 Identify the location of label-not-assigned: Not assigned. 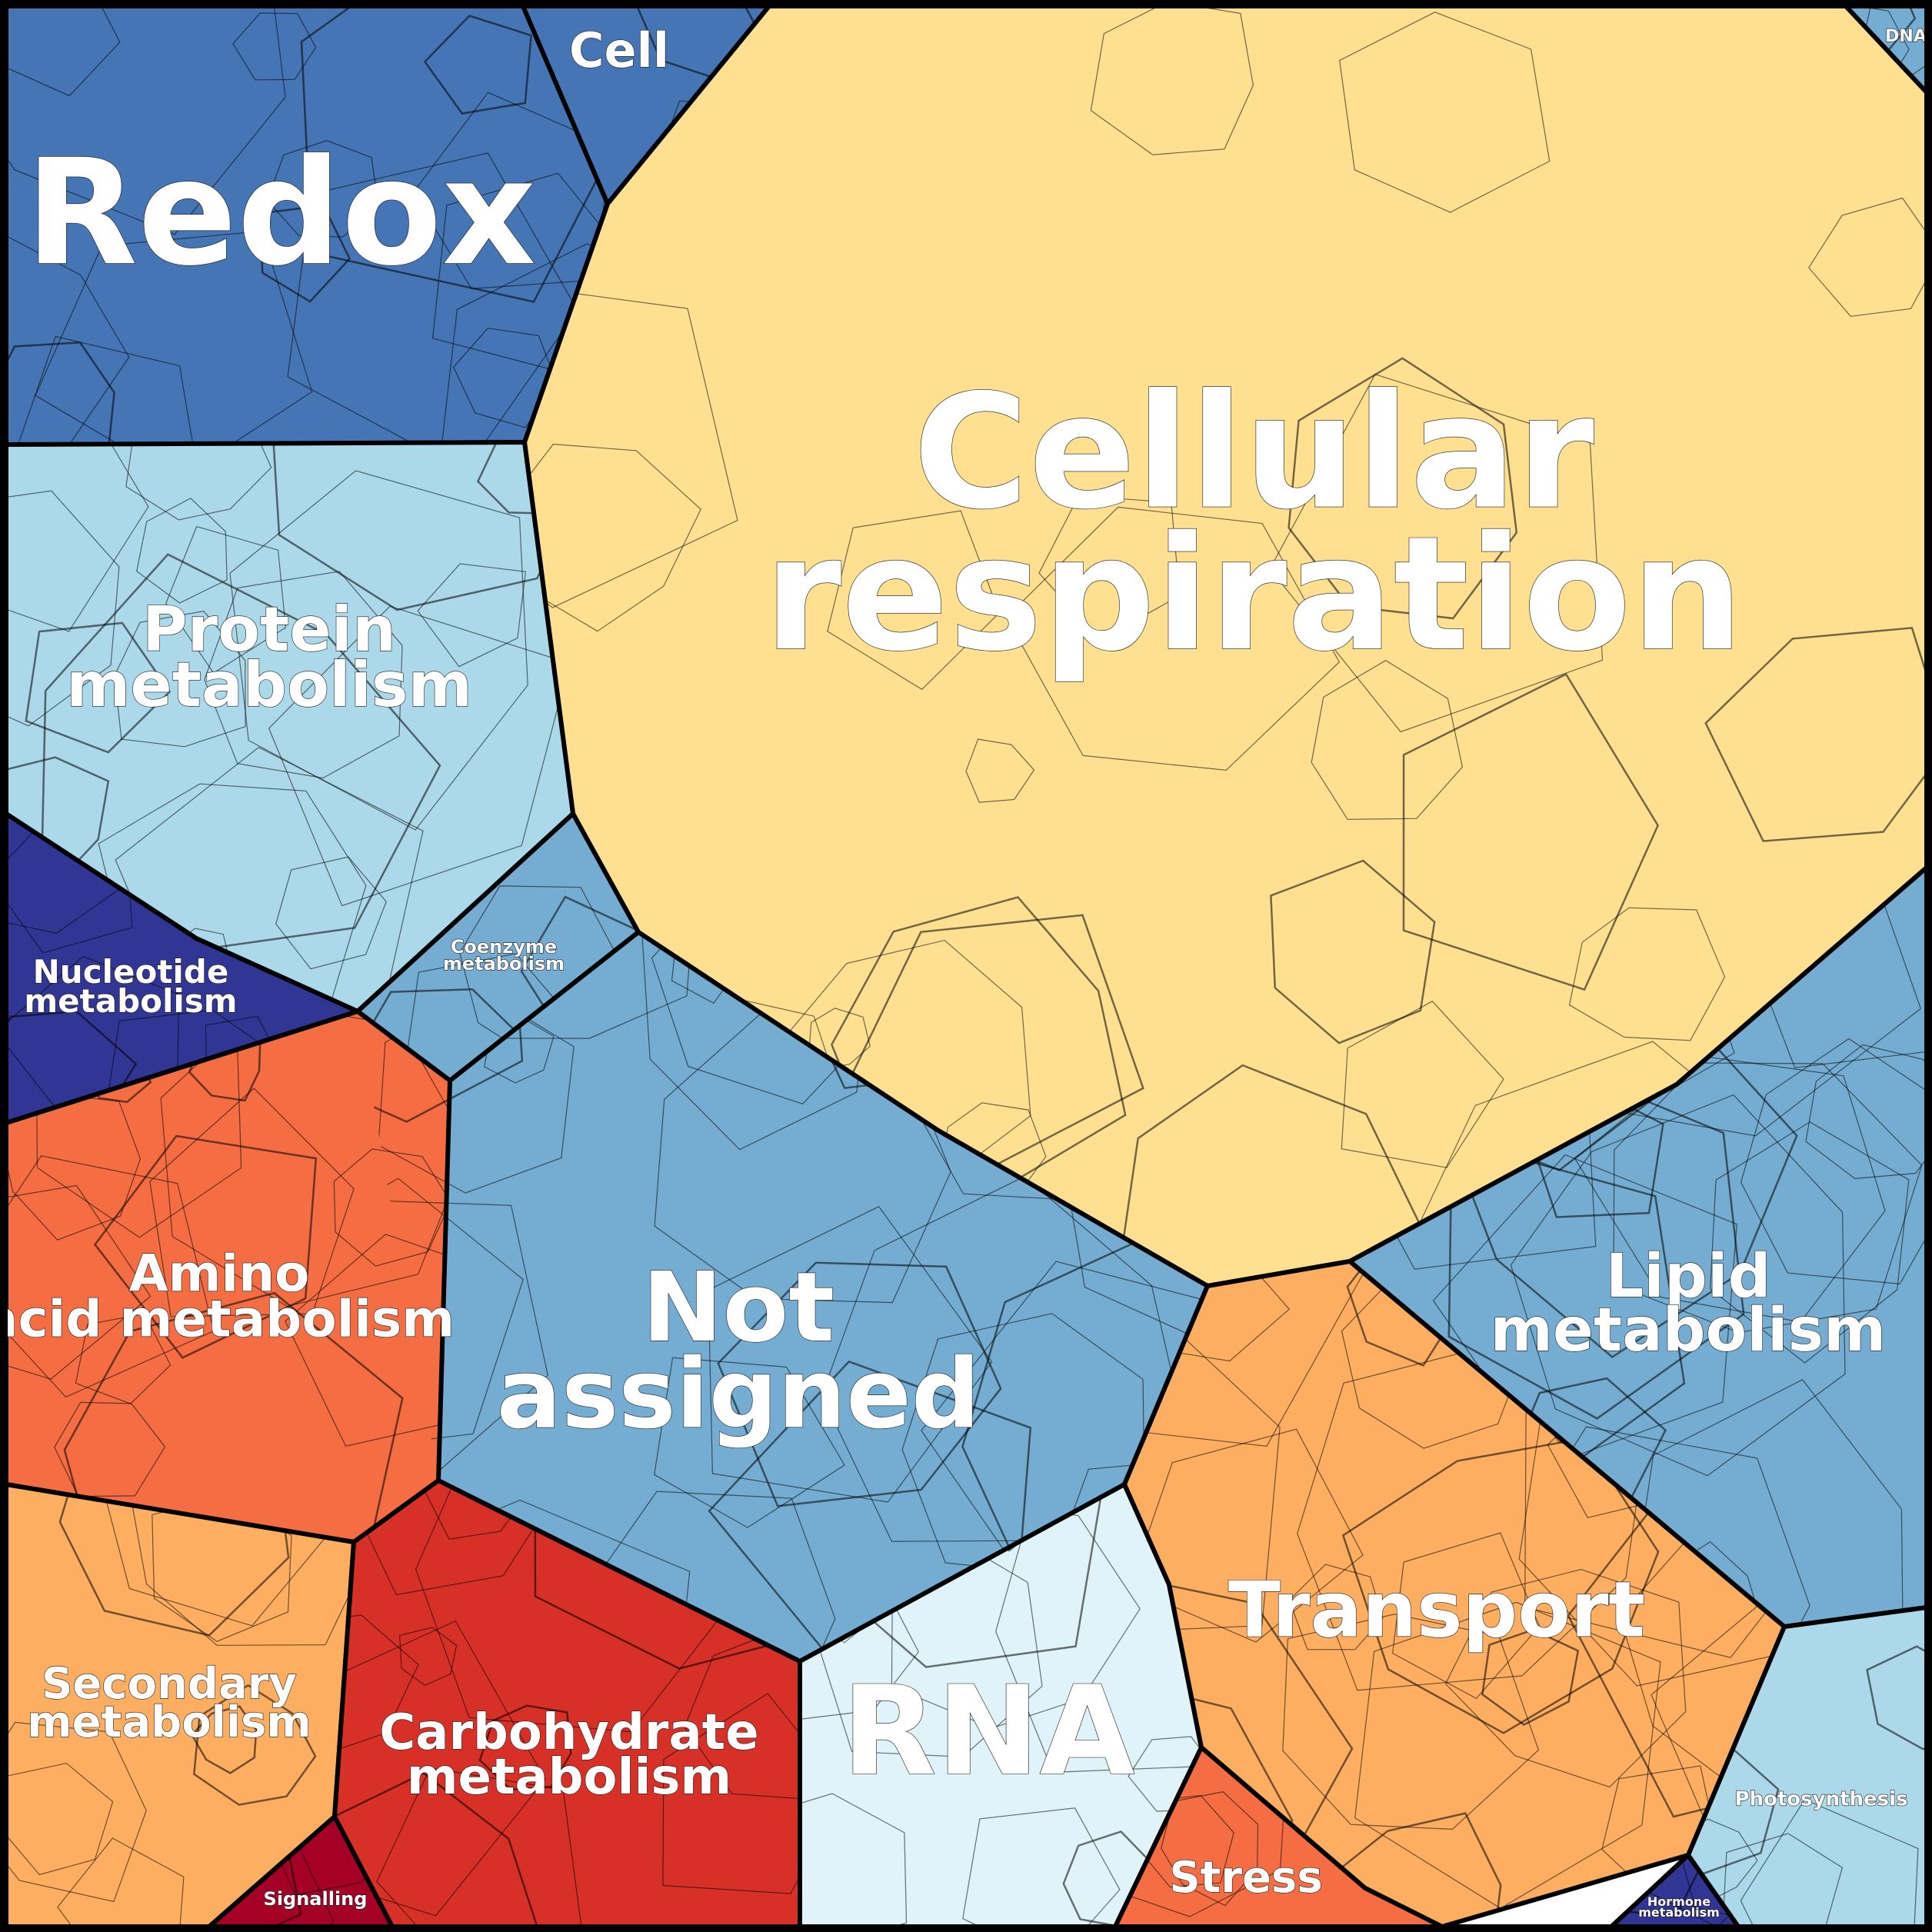
(739, 1351).